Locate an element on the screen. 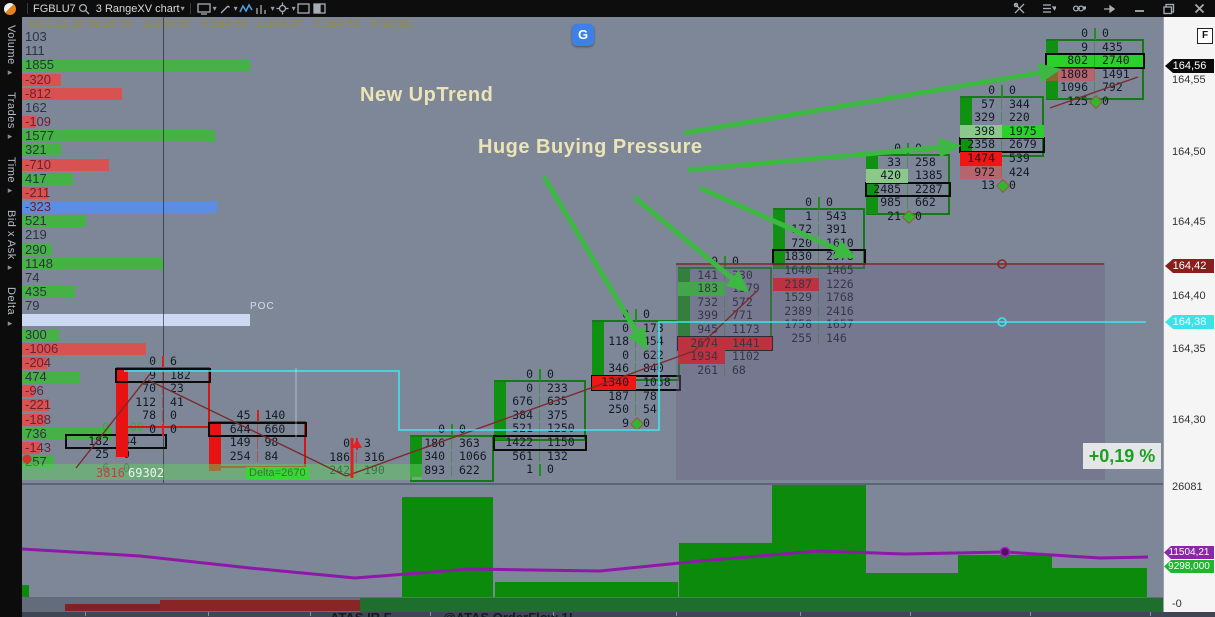 The height and width of the screenshot is (617, 1215). columns-icon is located at coordinates (320, 9).